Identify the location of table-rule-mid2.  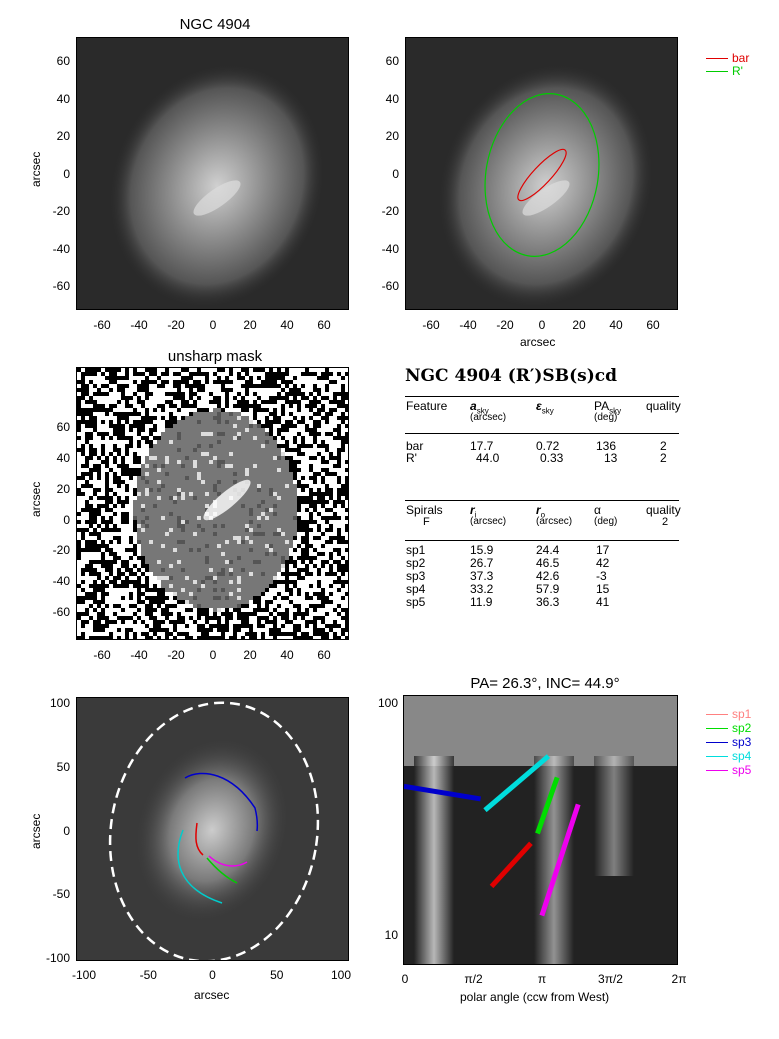
(542, 500).